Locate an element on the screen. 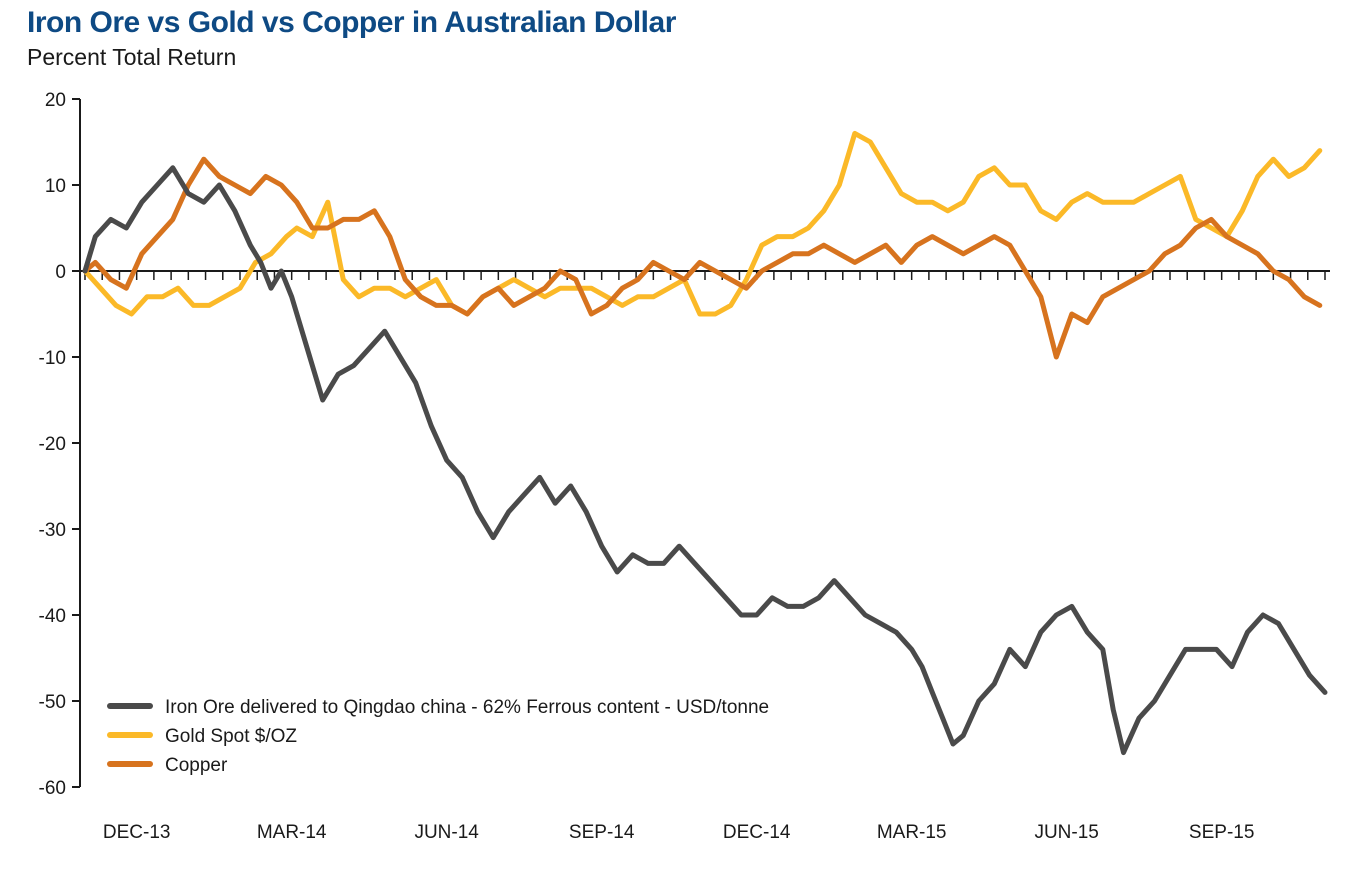  y-tick-label: -60 is located at coordinates (52, 788).